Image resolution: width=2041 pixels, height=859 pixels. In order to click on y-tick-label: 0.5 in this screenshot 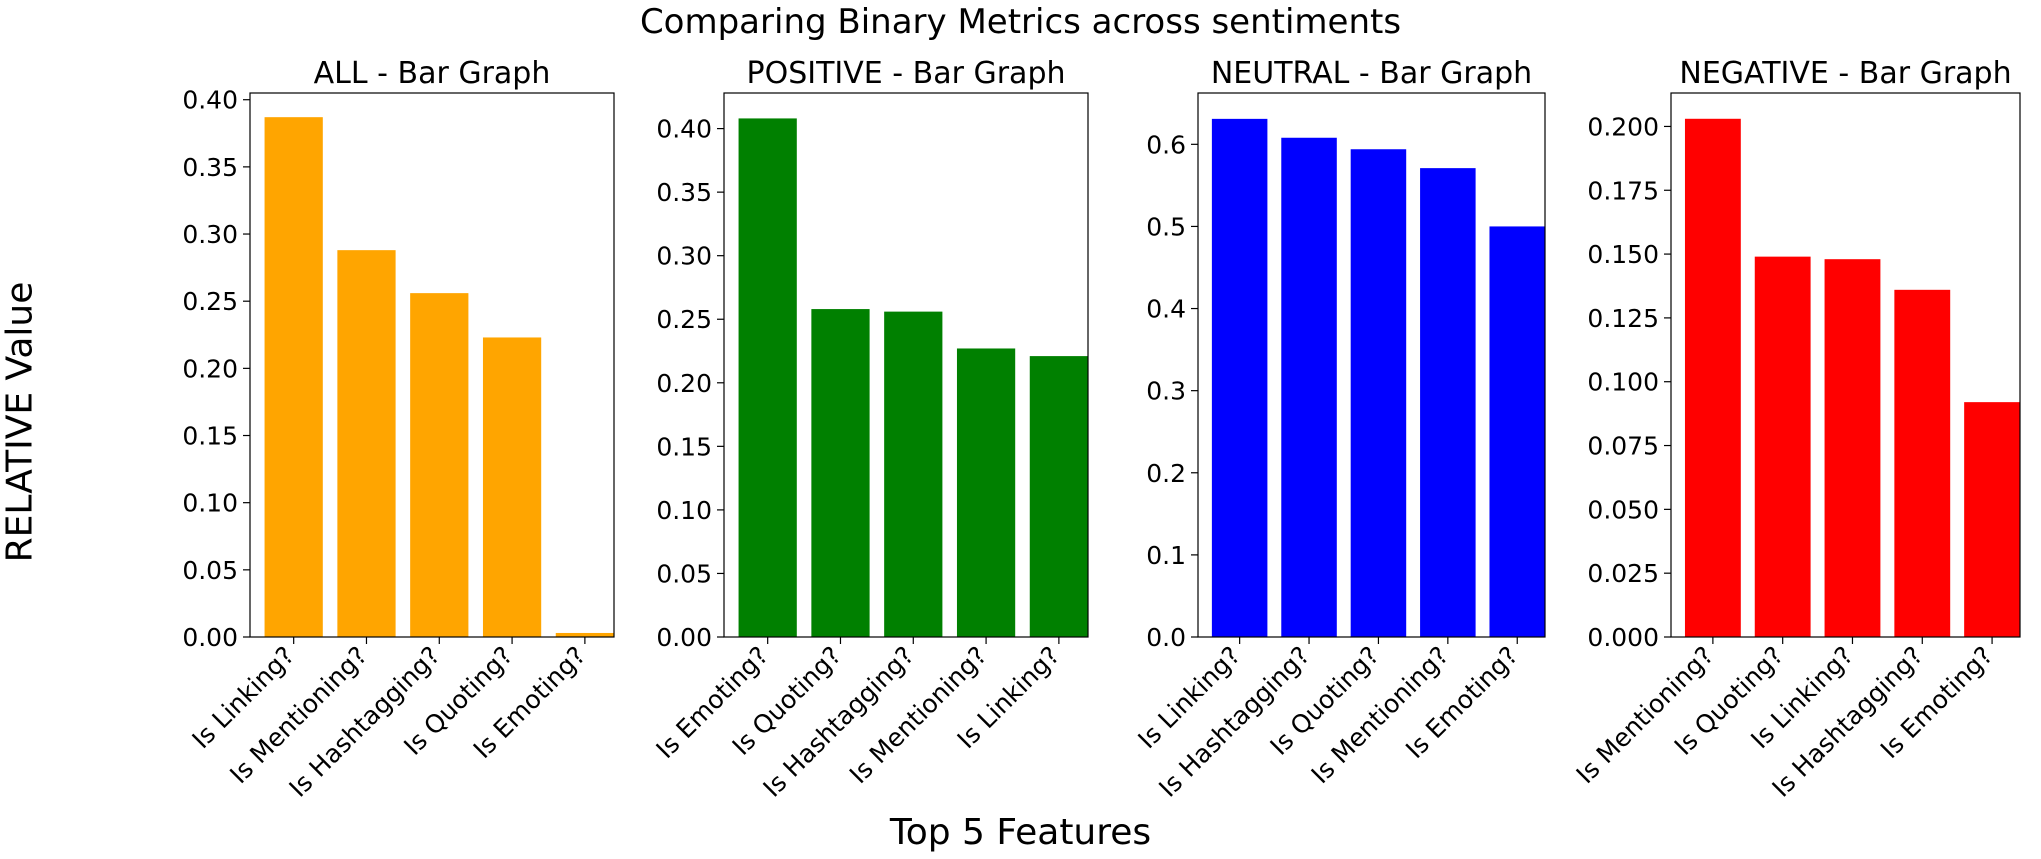, I will do `click(1166, 226)`.